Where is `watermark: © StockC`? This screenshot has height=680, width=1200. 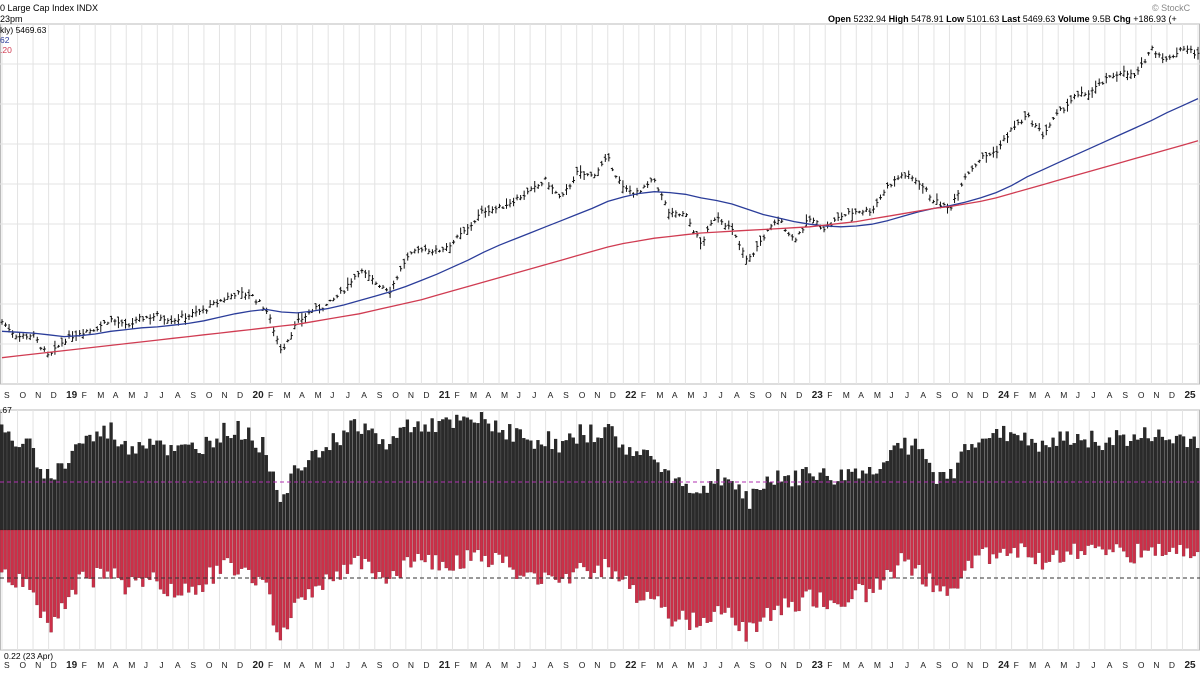
watermark: © StockC is located at coordinates (1171, 8).